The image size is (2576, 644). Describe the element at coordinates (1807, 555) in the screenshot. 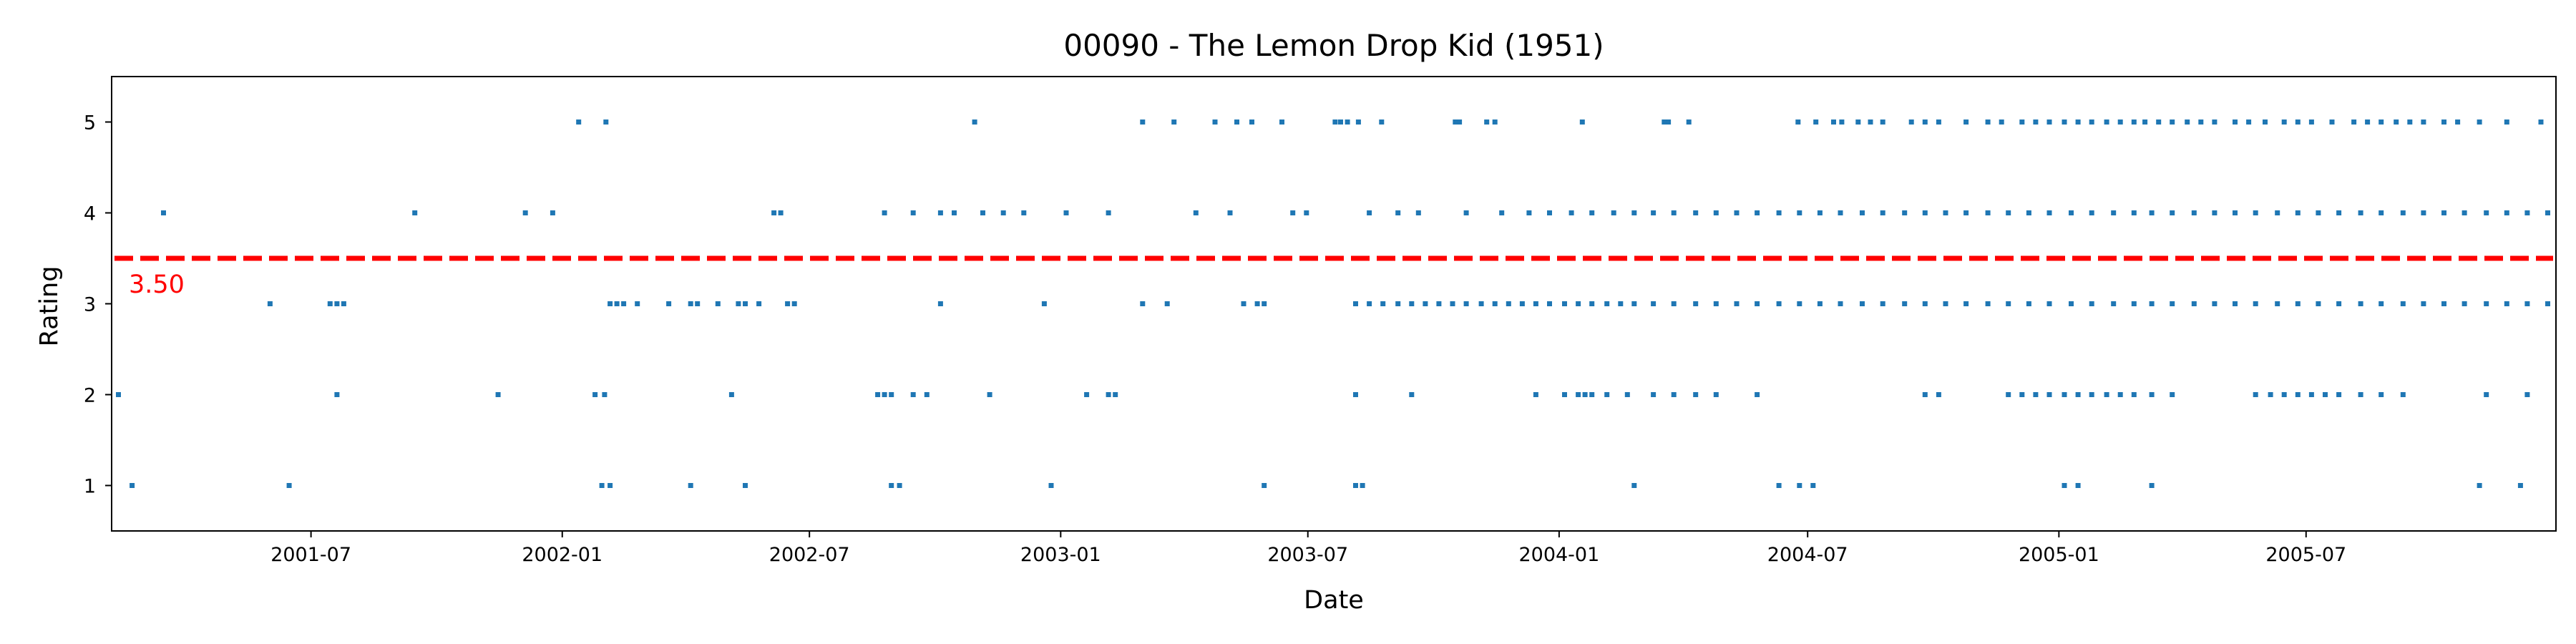

I see `x-tick-label: 2004-07` at that location.